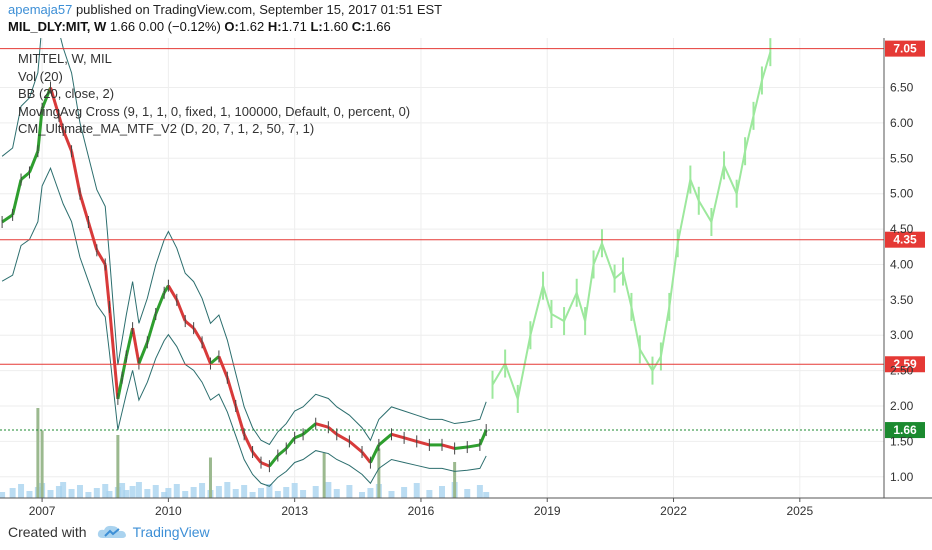  Describe the element at coordinates (168, 511) in the screenshot. I see `time-tick-label: 2010` at that location.